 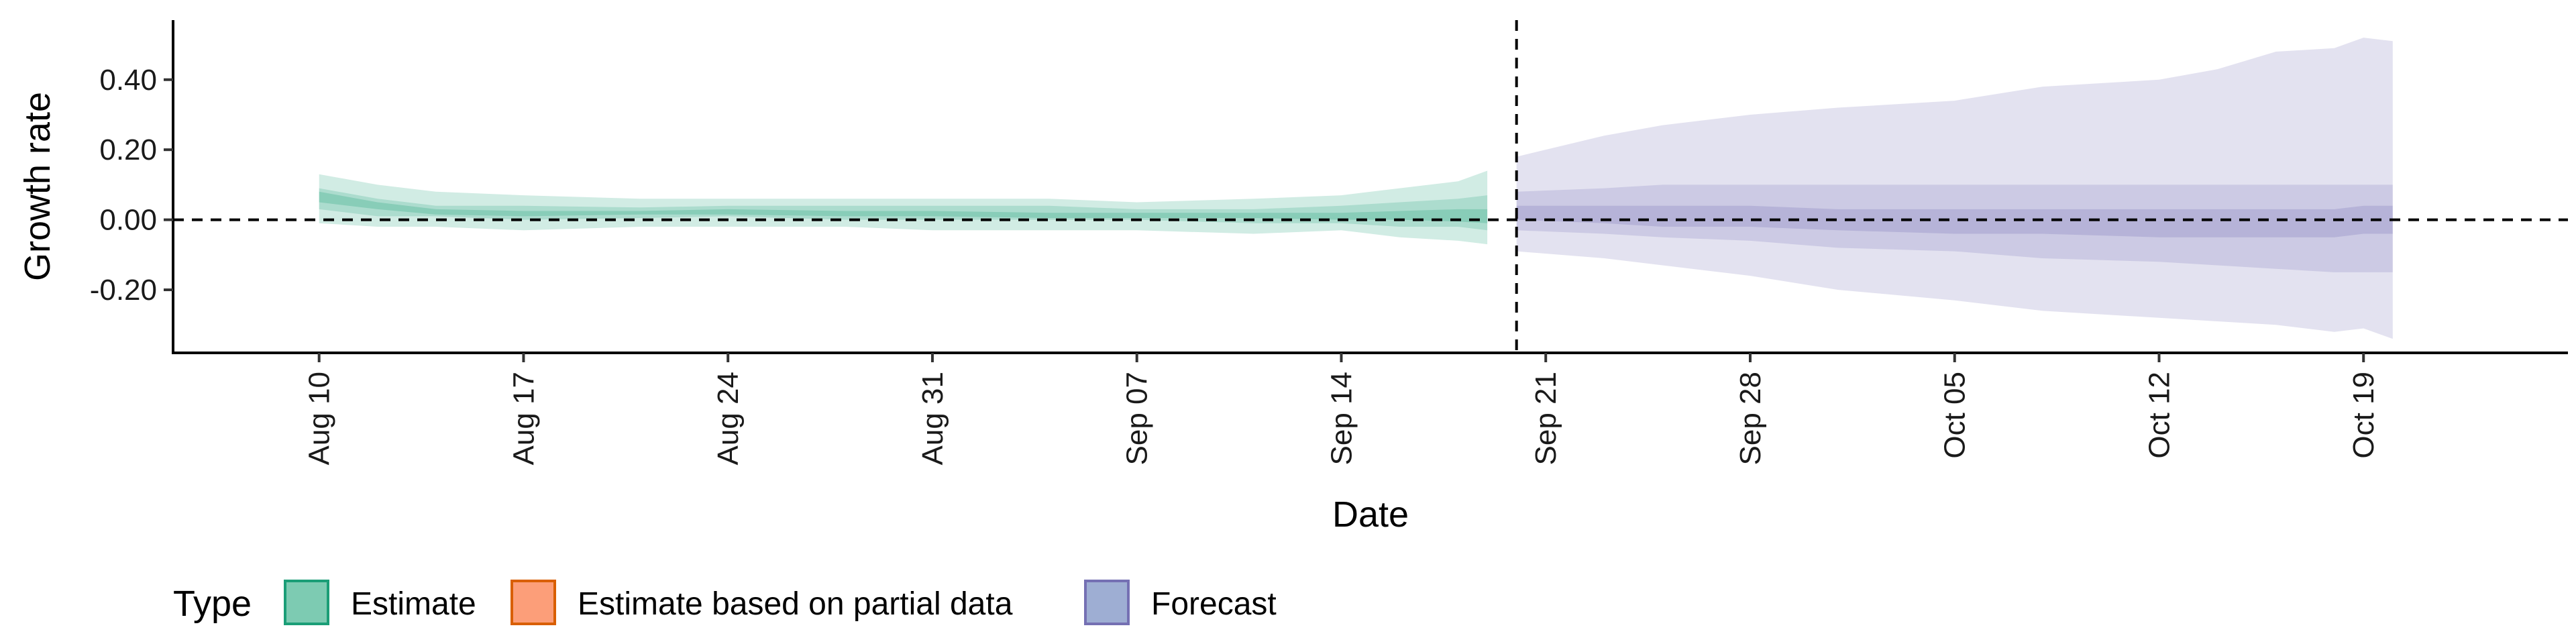 What do you see at coordinates (306, 602) in the screenshot?
I see `legend-key-estimate` at bounding box center [306, 602].